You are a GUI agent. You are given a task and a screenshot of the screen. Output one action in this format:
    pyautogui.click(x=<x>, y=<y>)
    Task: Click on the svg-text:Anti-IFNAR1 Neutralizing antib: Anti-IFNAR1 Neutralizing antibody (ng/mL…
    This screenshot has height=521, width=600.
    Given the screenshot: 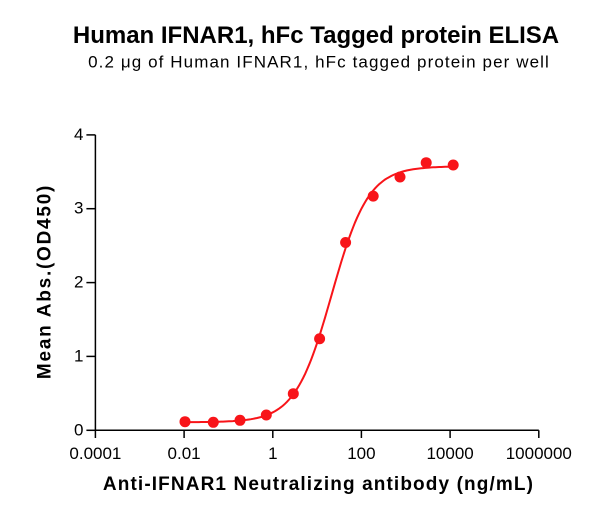 What is the action you would take?
    pyautogui.click(x=318, y=484)
    